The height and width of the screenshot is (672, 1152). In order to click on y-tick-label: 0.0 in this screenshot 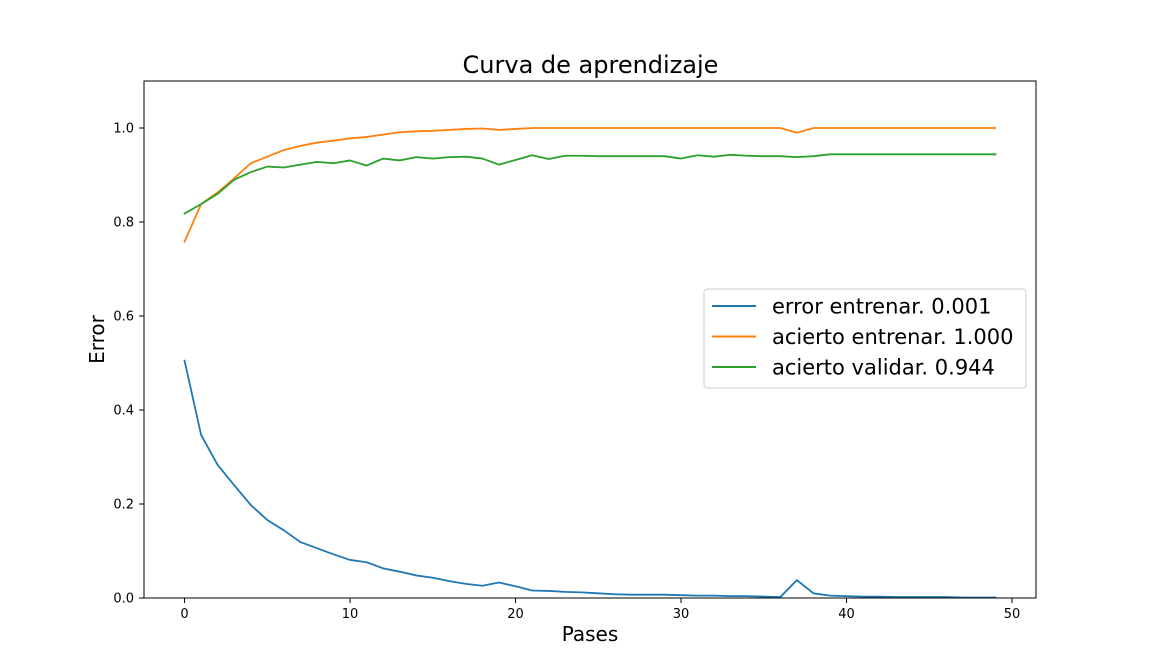, I will do `click(123, 599)`.